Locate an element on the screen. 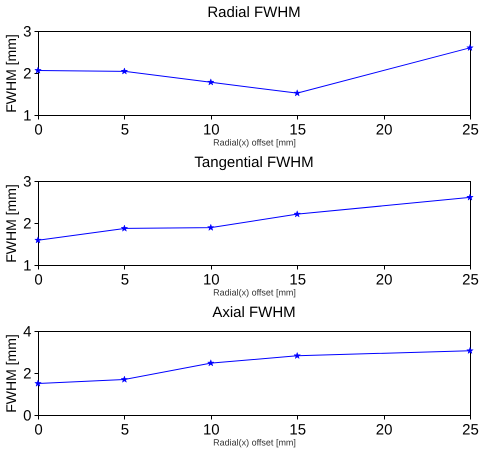 The image size is (492, 472). y-tick-label: 0 is located at coordinates (27, 416).